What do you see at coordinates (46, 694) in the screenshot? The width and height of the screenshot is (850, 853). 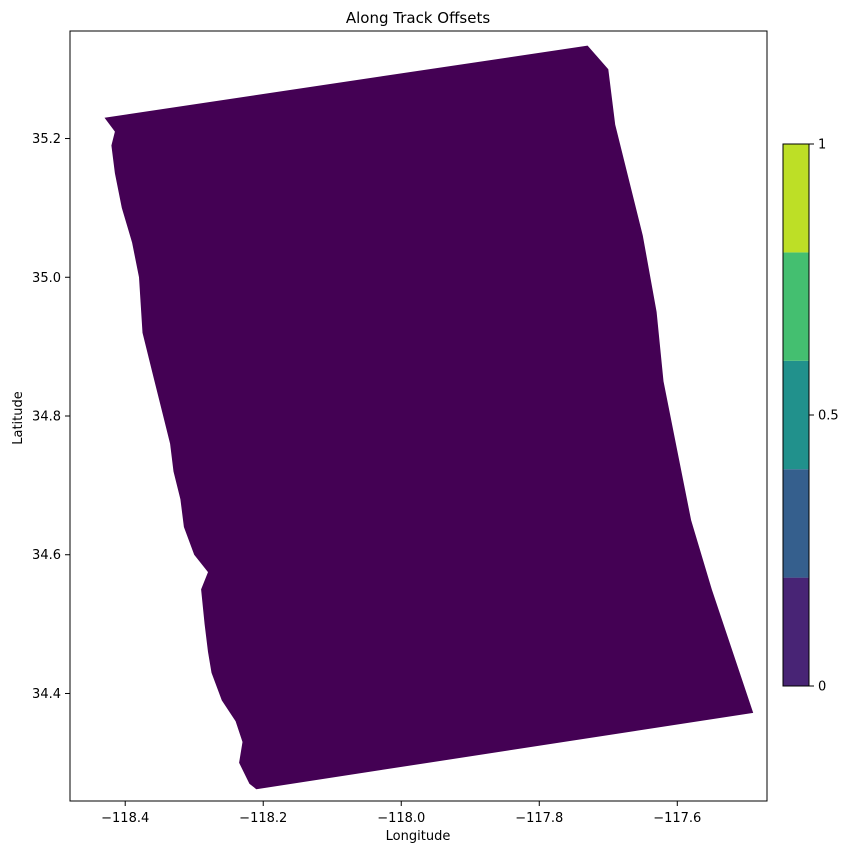 I see `y-tick-label: 34.4` at bounding box center [46, 694].